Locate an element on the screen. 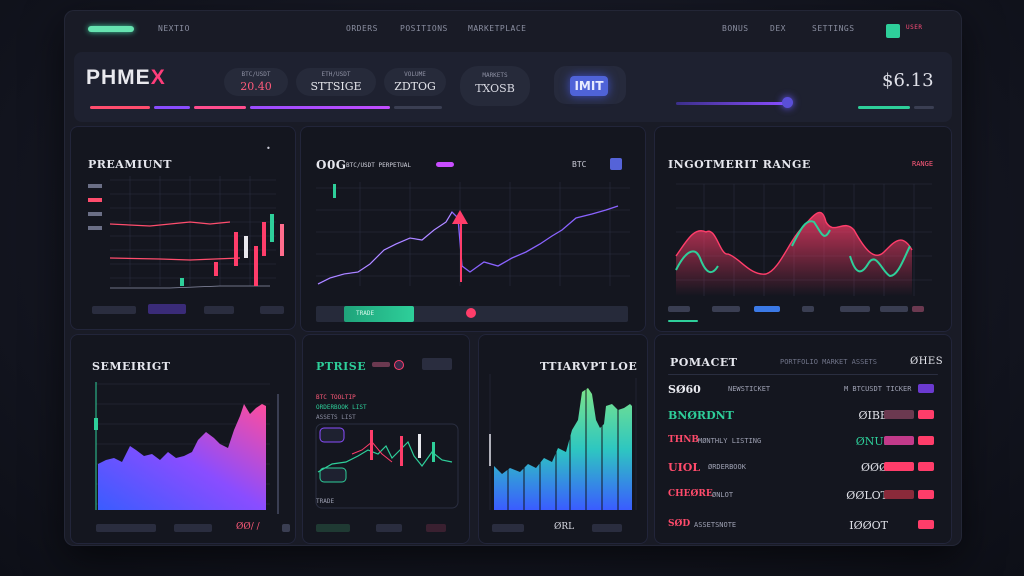  header-chip is located at coordinates (437, 364).